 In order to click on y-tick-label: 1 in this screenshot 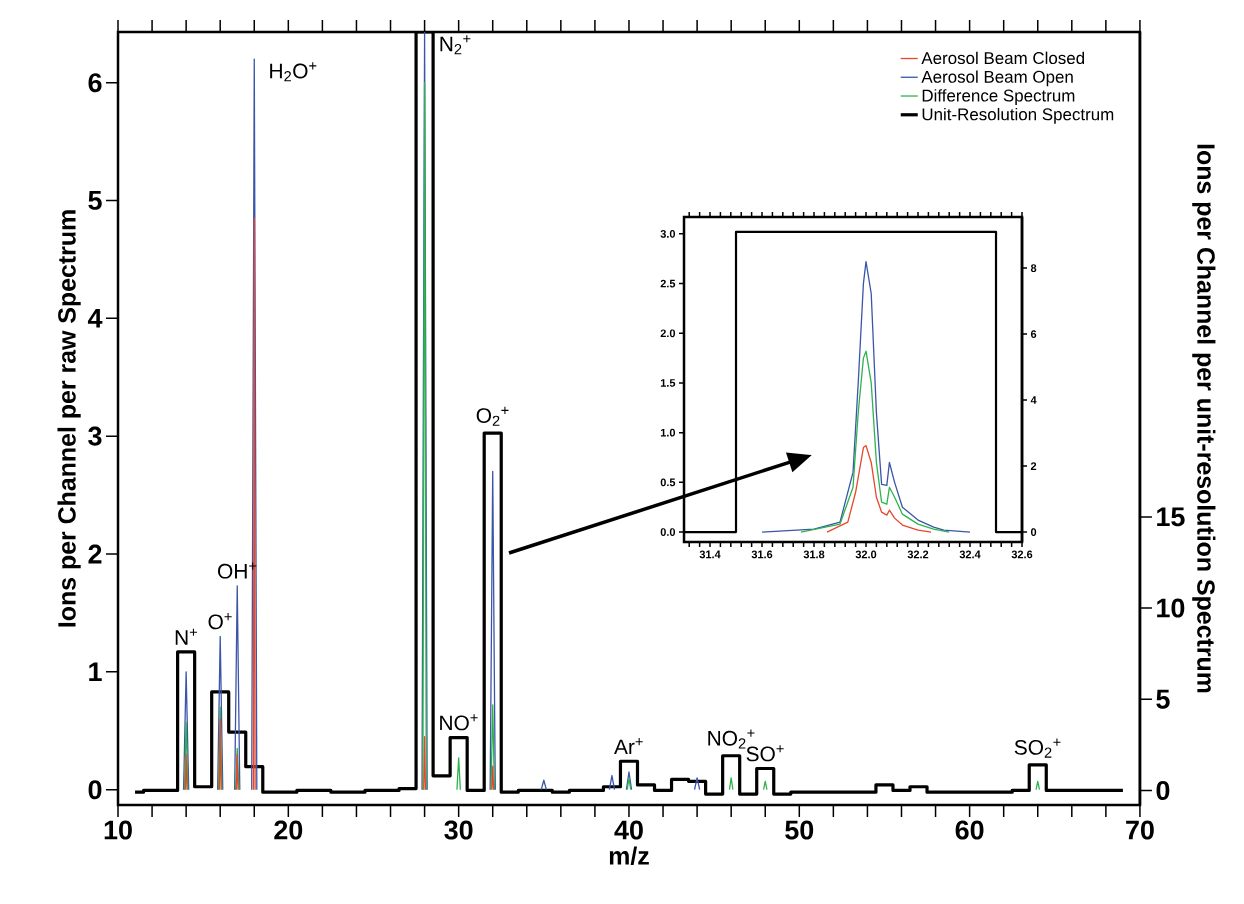, I will do `click(95, 672)`.